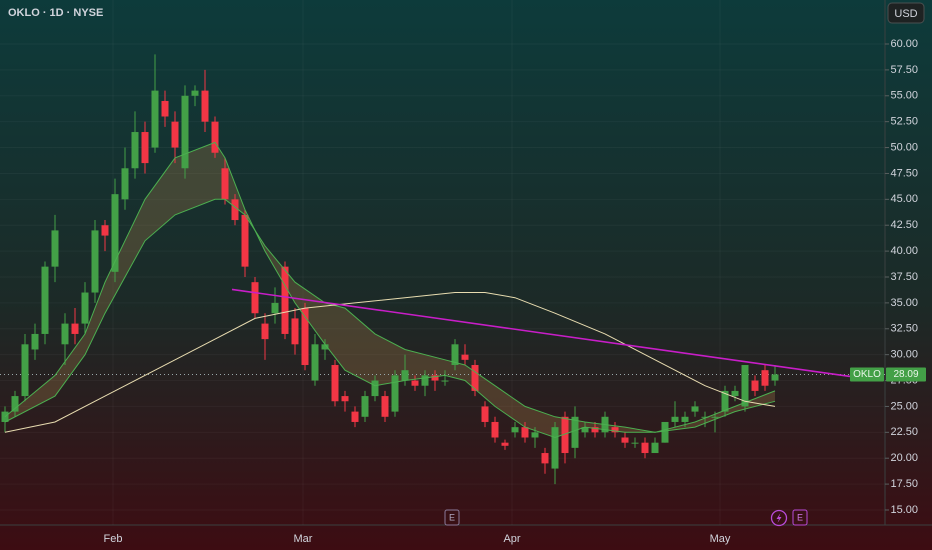 This screenshot has width=932, height=550. Describe the element at coordinates (541, 333) in the screenshot. I see `trend-line` at that location.